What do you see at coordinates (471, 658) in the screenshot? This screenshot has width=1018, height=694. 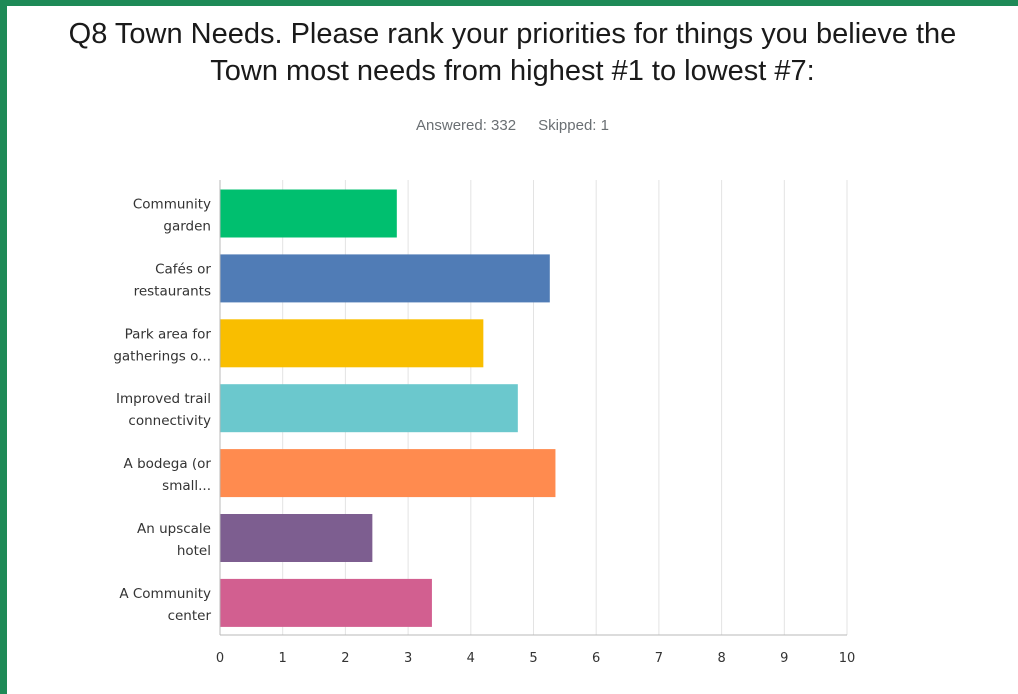 I see `x-tick-label: 4` at bounding box center [471, 658].